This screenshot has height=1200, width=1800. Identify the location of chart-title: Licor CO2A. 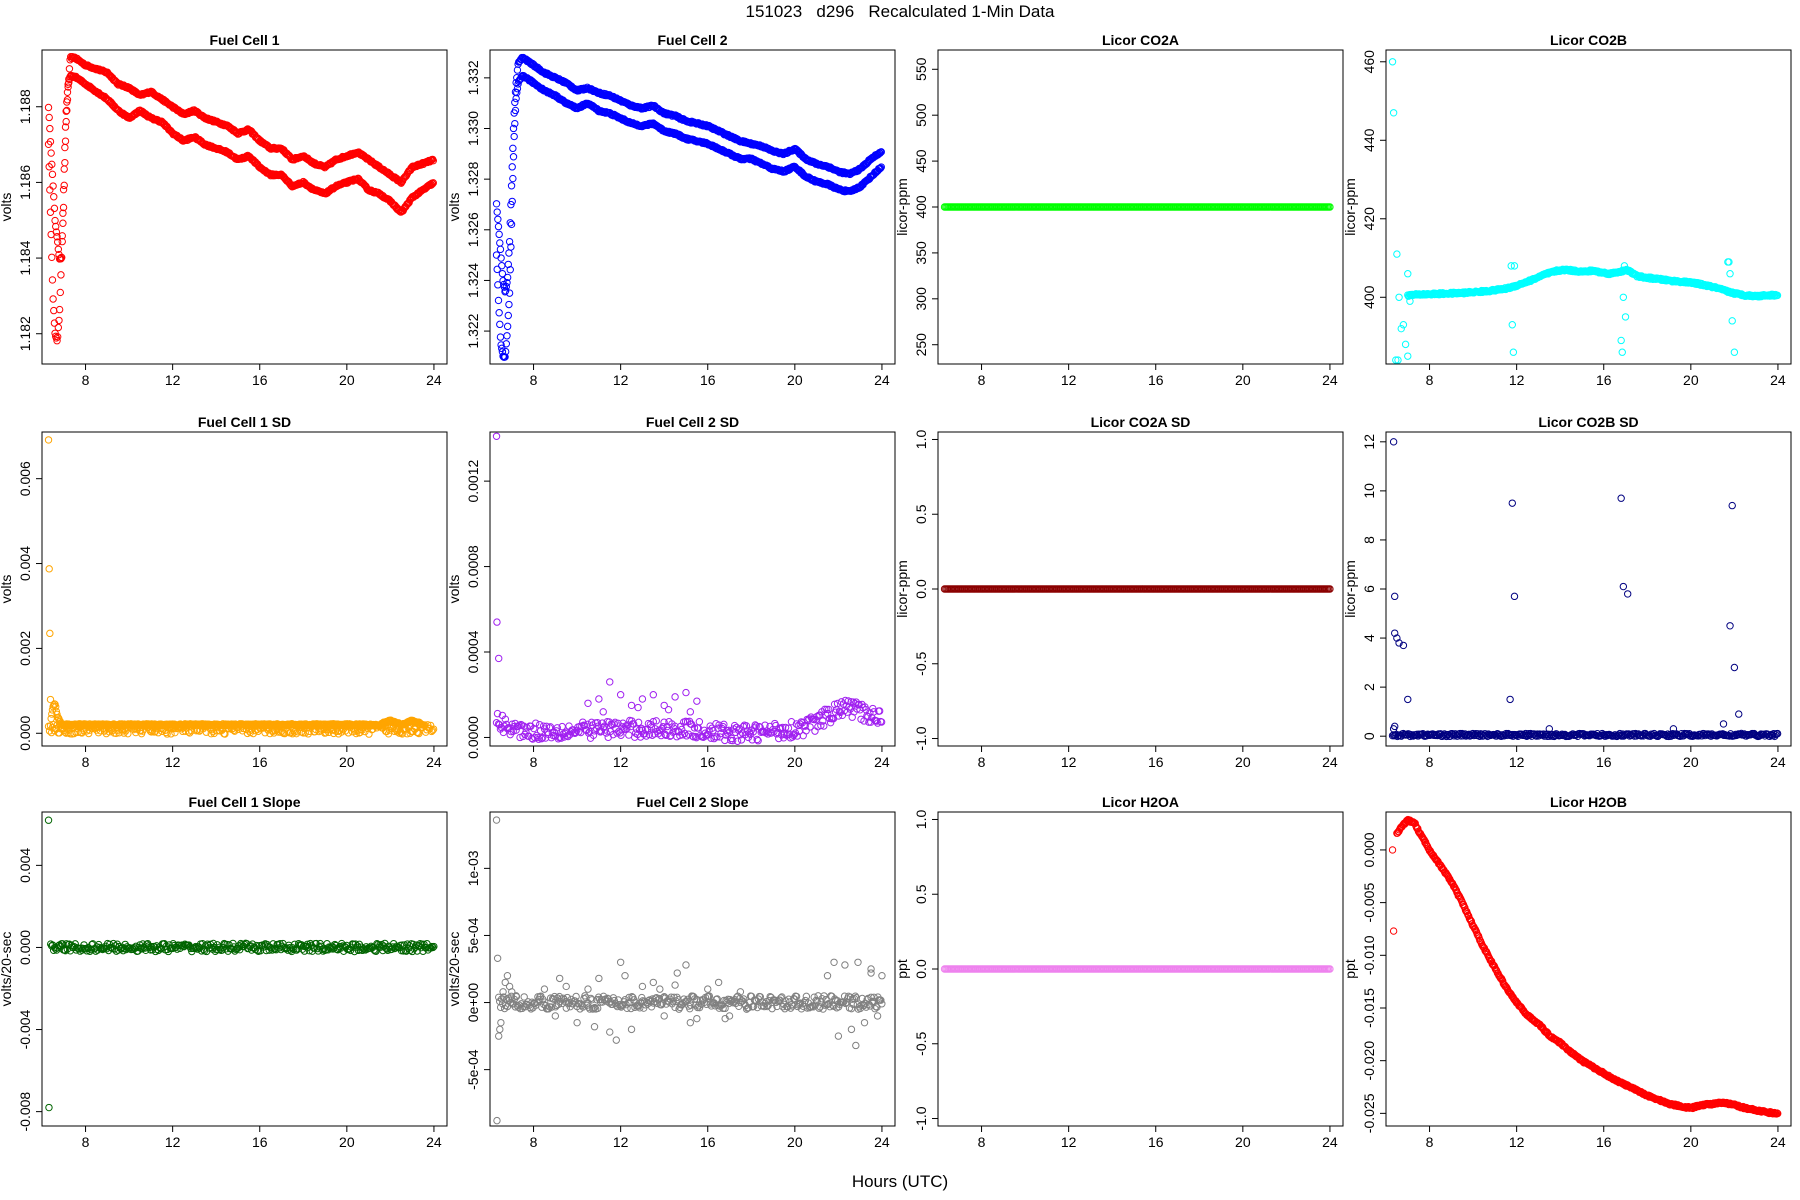
(1140, 40).